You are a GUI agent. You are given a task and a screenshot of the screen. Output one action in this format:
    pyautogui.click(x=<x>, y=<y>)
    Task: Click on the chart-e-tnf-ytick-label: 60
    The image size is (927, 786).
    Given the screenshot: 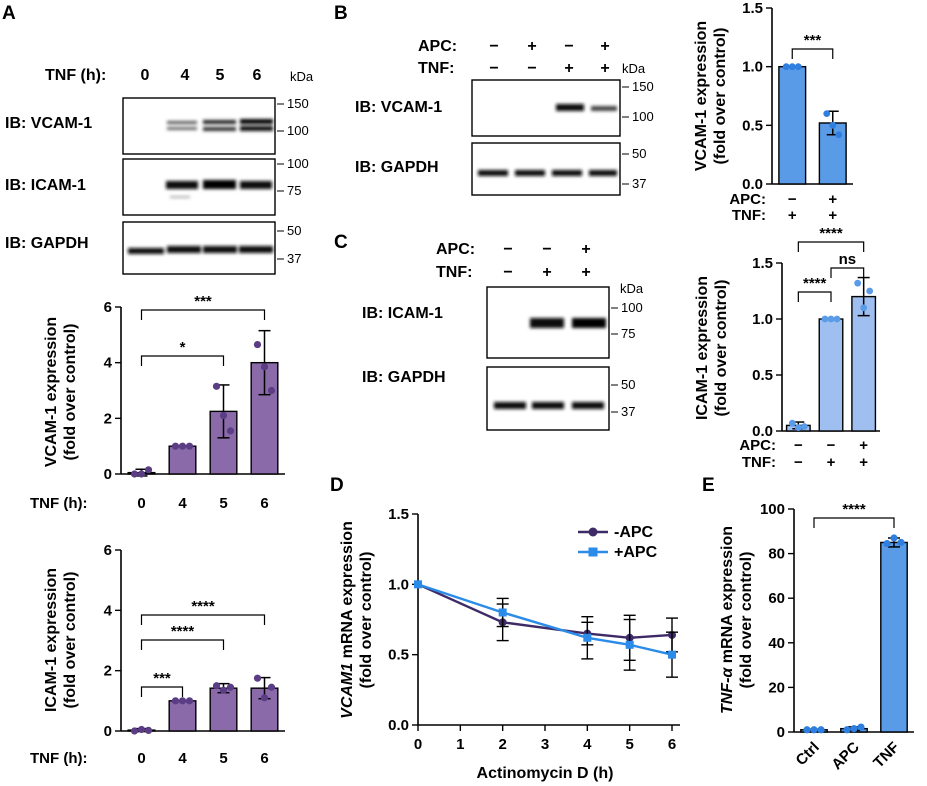 What is the action you would take?
    pyautogui.click(x=776, y=598)
    